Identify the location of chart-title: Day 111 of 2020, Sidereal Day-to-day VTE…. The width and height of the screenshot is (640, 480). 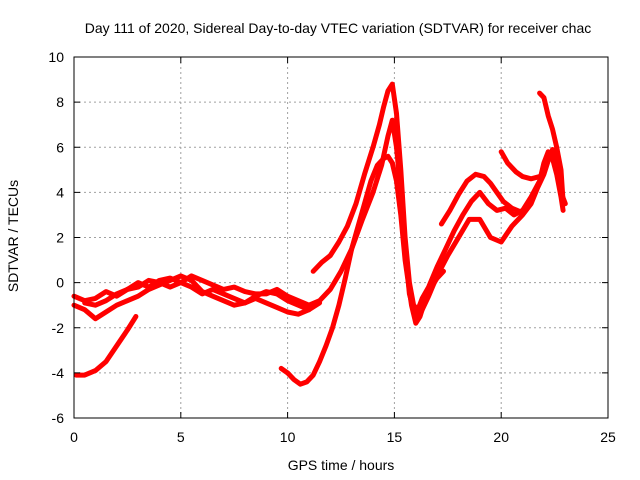
(338, 28).